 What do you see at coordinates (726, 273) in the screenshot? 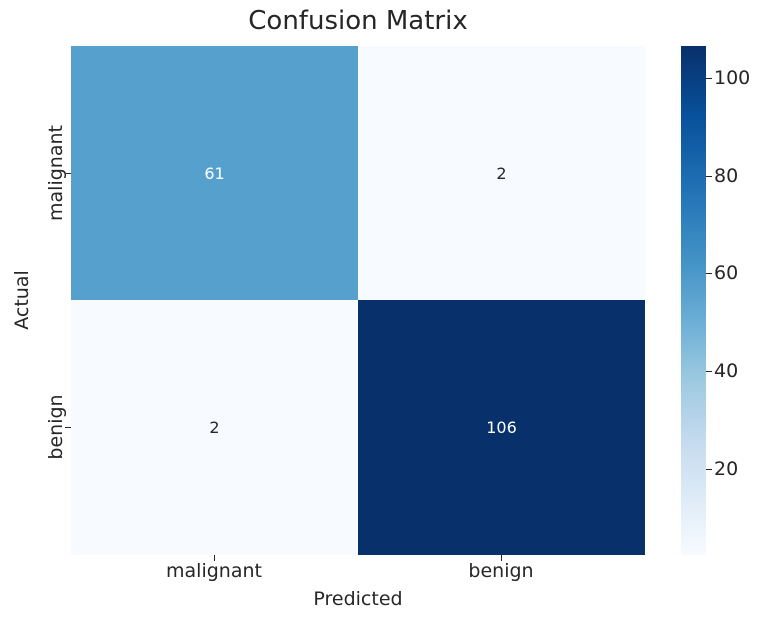
I see `colorbar-tick-label: 60` at bounding box center [726, 273].